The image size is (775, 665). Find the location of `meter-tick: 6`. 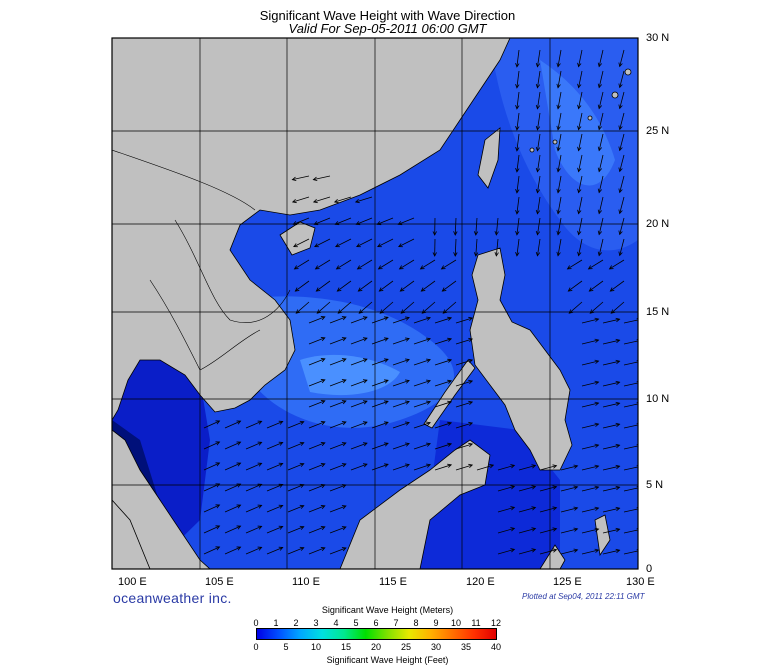

meter-tick: 6 is located at coordinates (376, 623).